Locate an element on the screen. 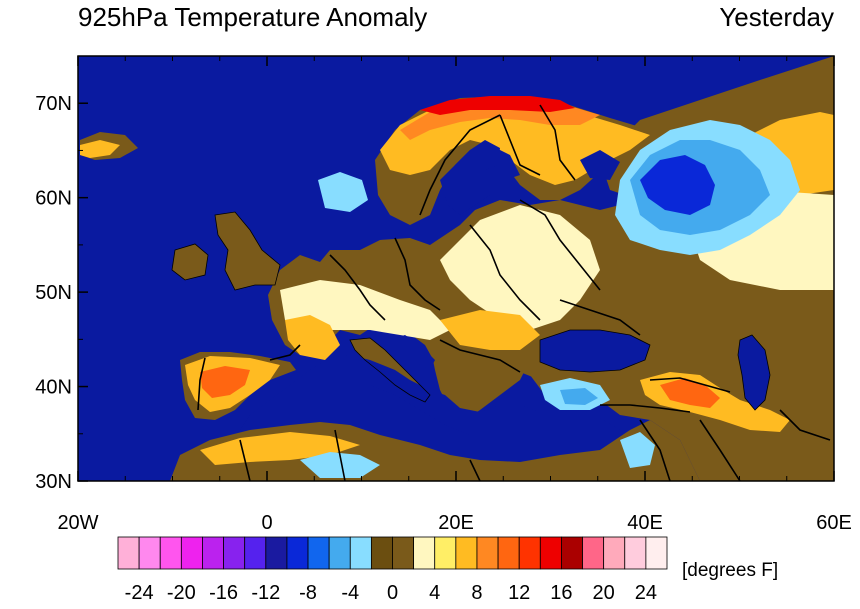  border-algeria-tunisia is located at coordinates (340, 455).